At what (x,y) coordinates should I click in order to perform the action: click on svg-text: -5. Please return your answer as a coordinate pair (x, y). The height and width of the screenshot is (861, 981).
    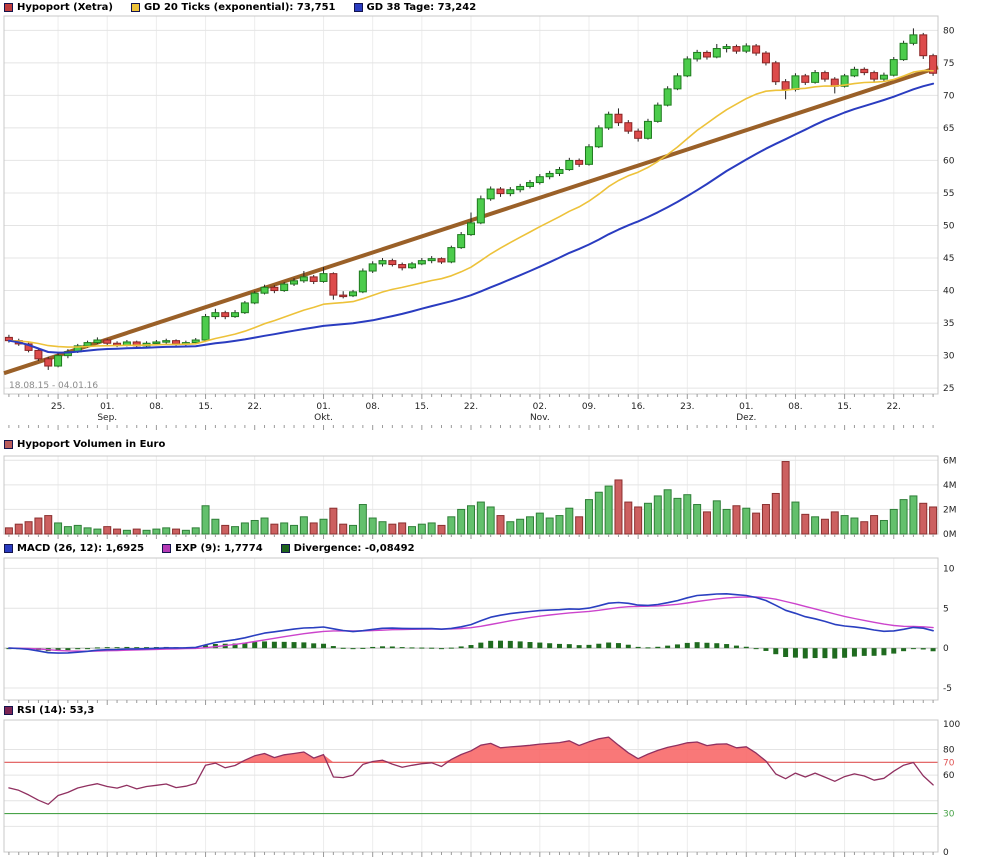
    Looking at the image, I should click on (947, 689).